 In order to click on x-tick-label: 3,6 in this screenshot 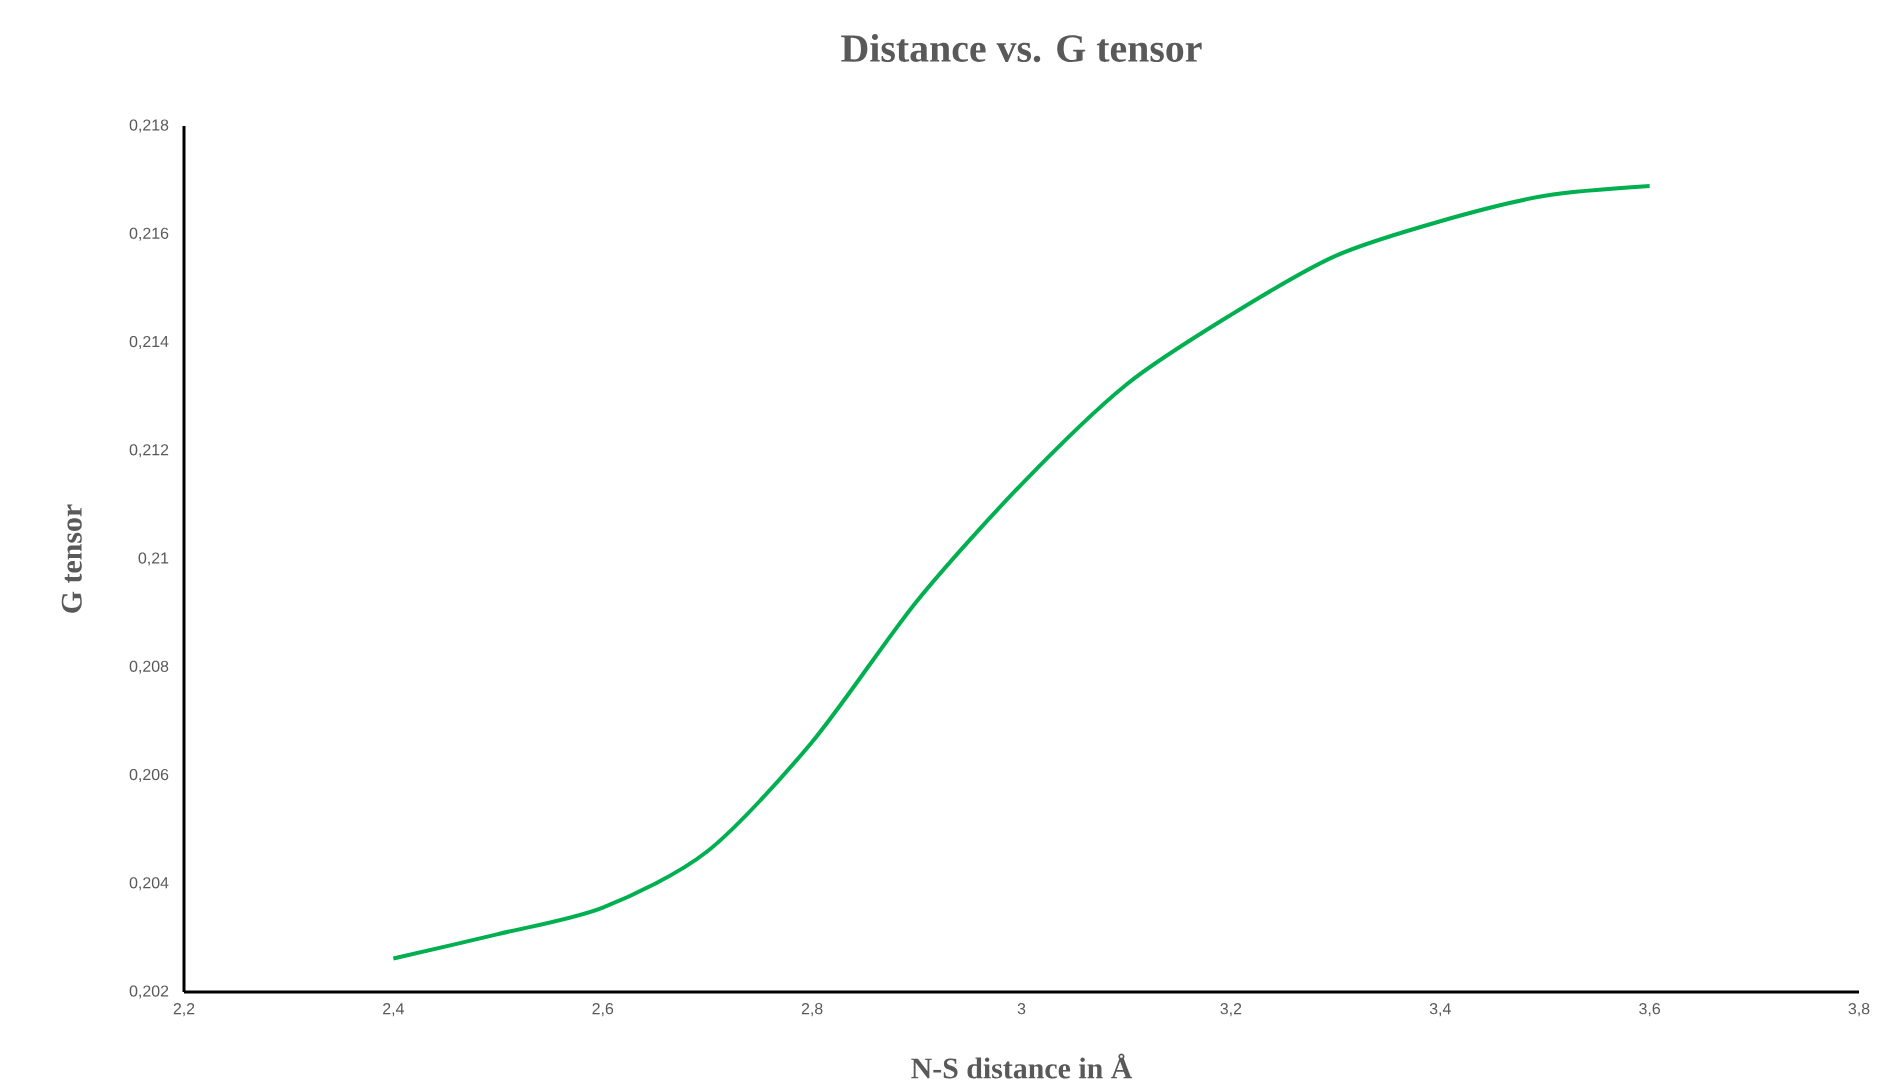, I will do `click(1650, 1010)`.